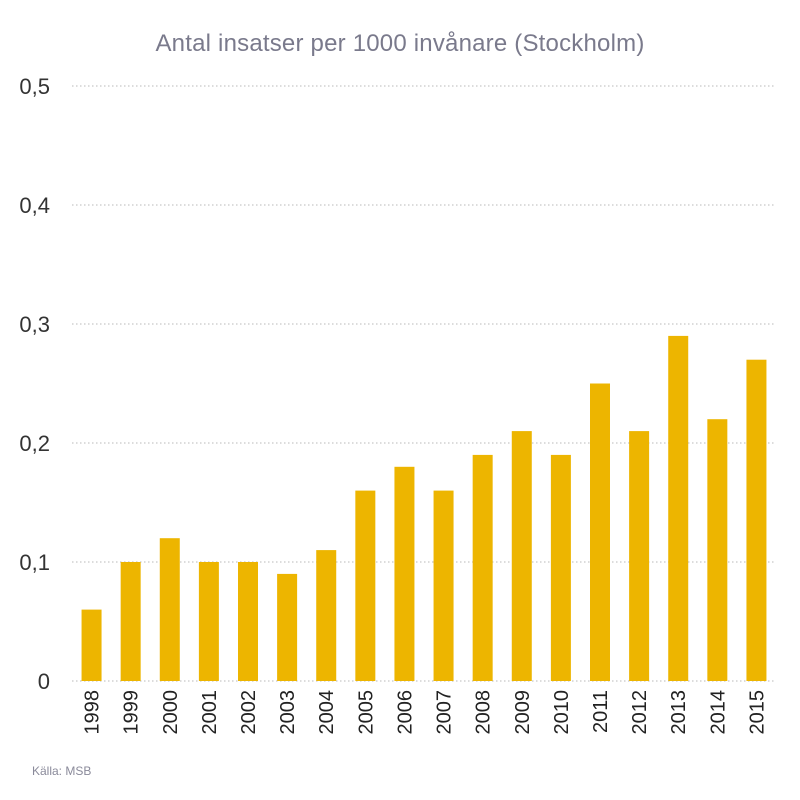 The height and width of the screenshot is (800, 800). I want to click on bar-2004, so click(326, 615).